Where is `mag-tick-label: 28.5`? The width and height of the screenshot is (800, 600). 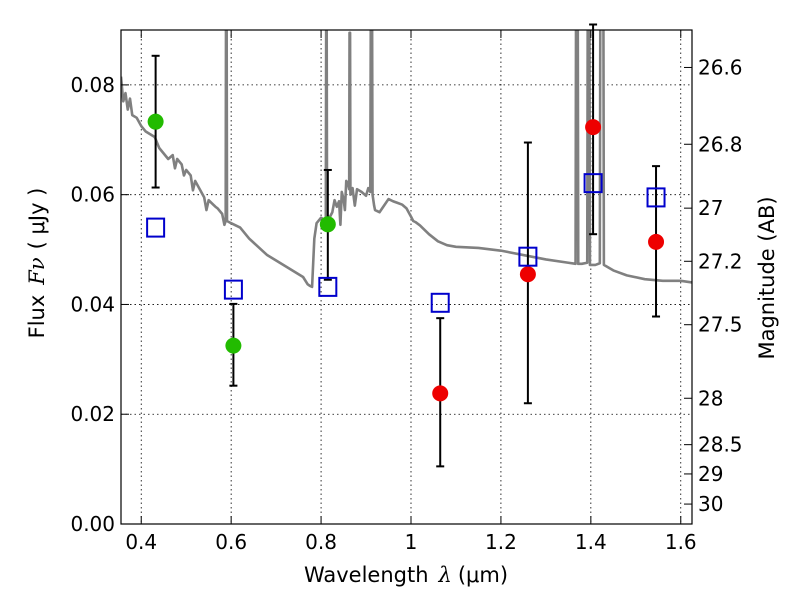
mag-tick-label: 28.5 is located at coordinates (720, 445).